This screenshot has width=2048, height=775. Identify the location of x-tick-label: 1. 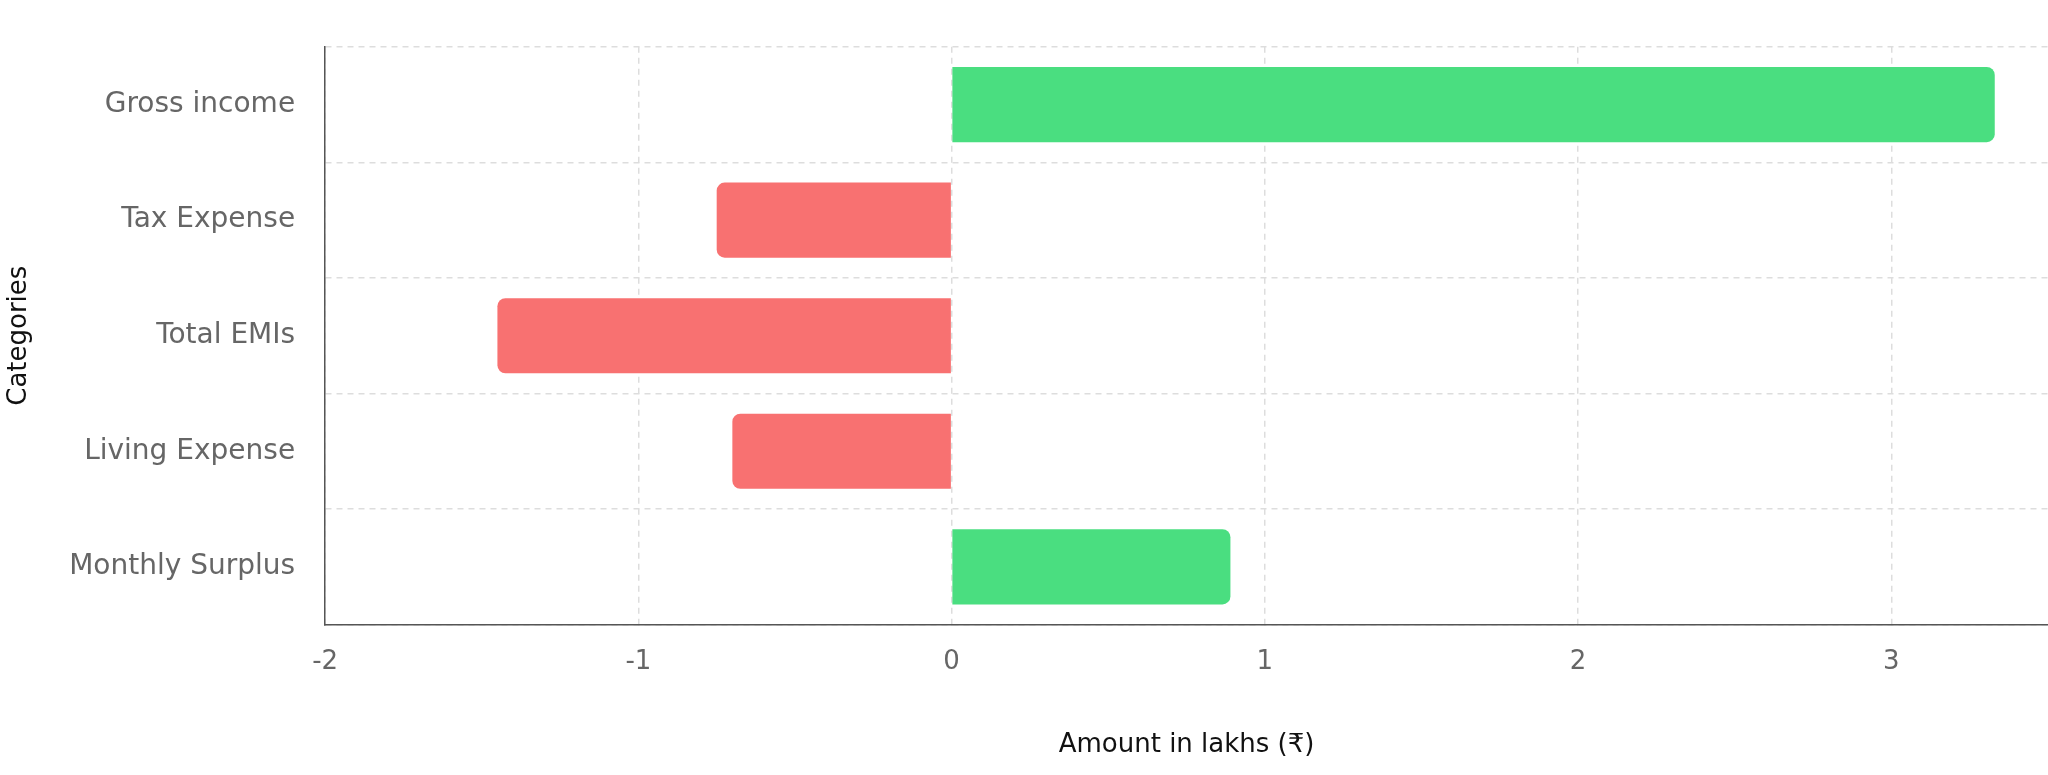
(1265, 659).